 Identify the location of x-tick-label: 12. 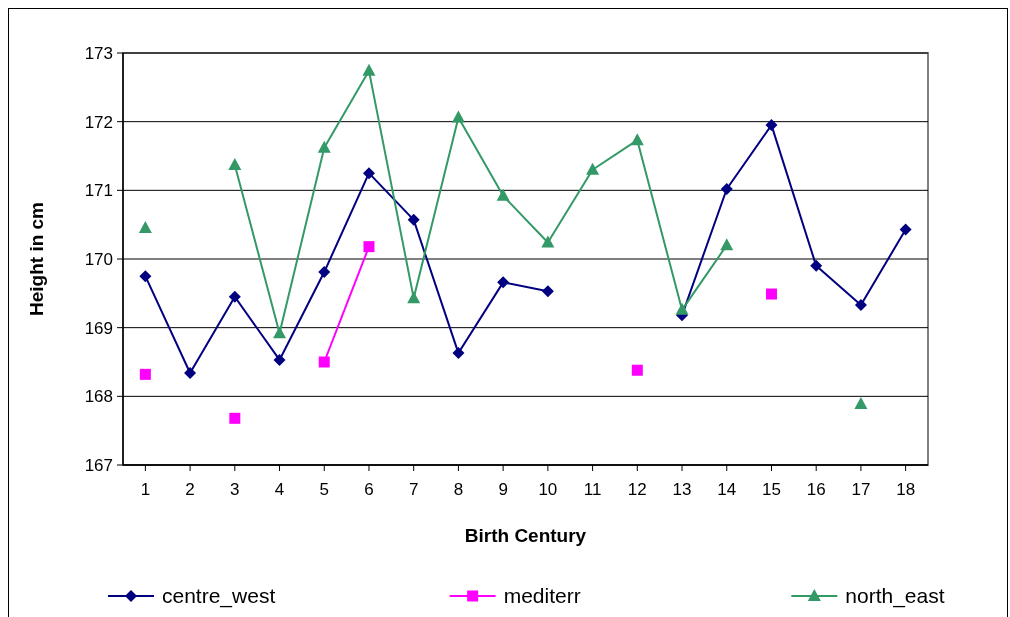
(637, 489).